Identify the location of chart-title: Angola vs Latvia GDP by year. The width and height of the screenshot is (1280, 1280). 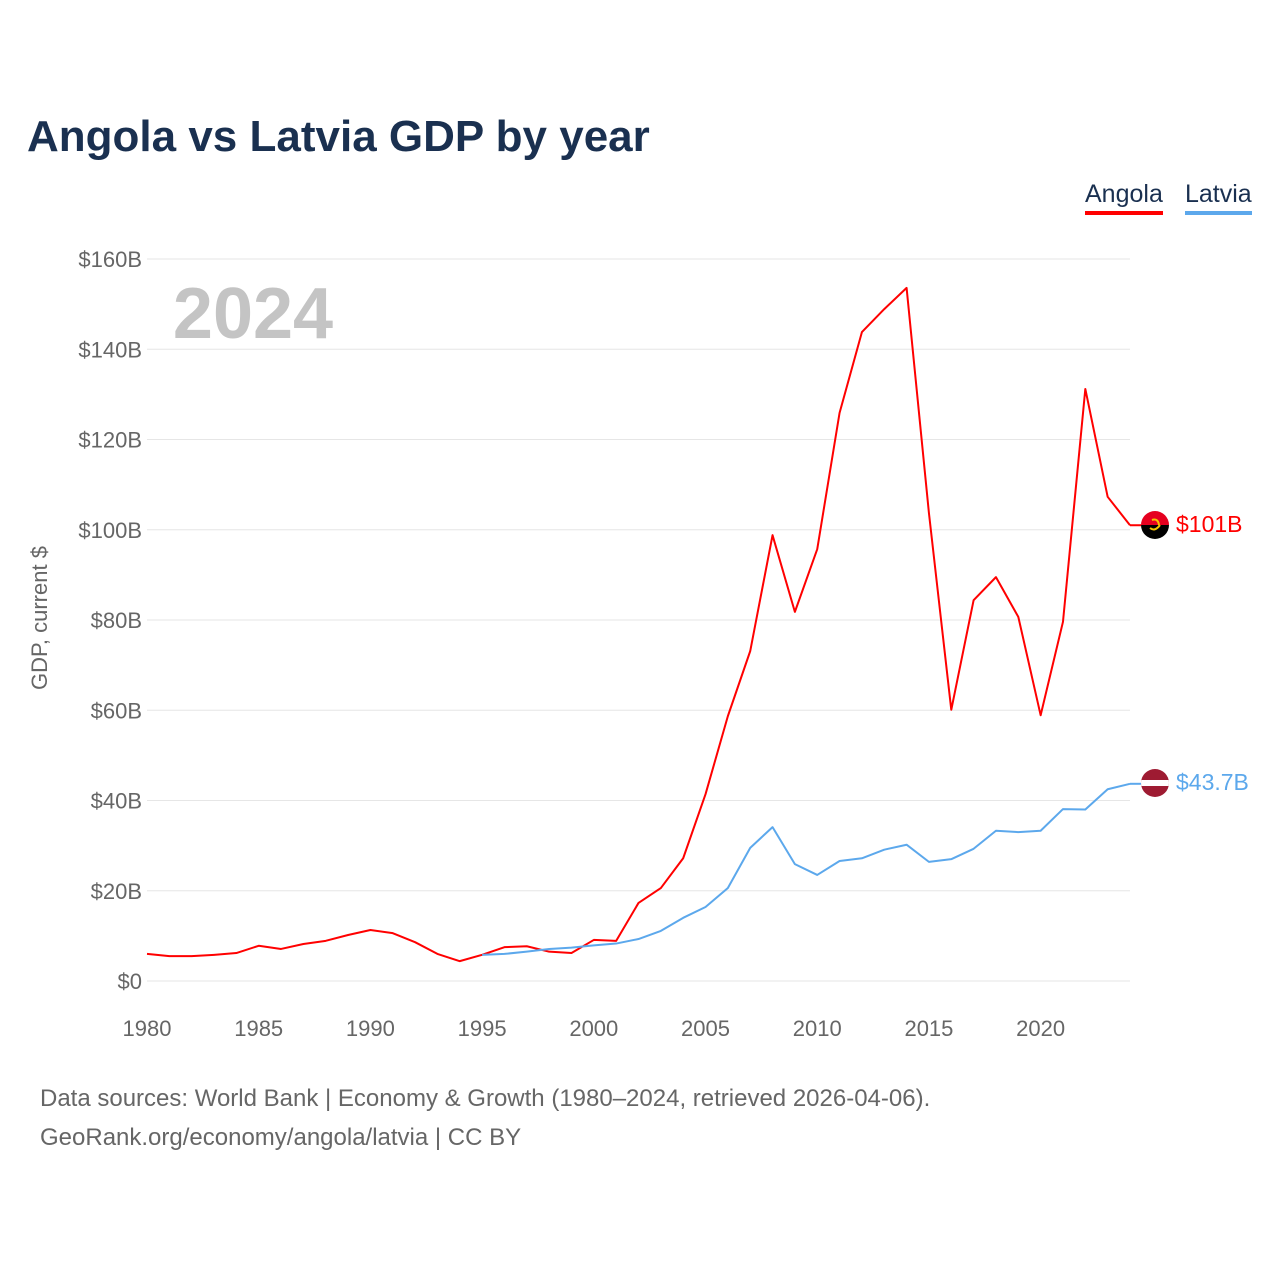
(338, 136).